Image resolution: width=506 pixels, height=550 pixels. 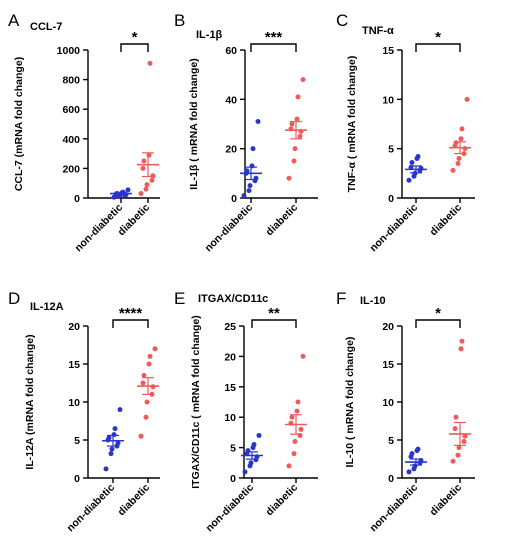 What do you see at coordinates (14, 298) in the screenshot?
I see `panel-letter: D` at bounding box center [14, 298].